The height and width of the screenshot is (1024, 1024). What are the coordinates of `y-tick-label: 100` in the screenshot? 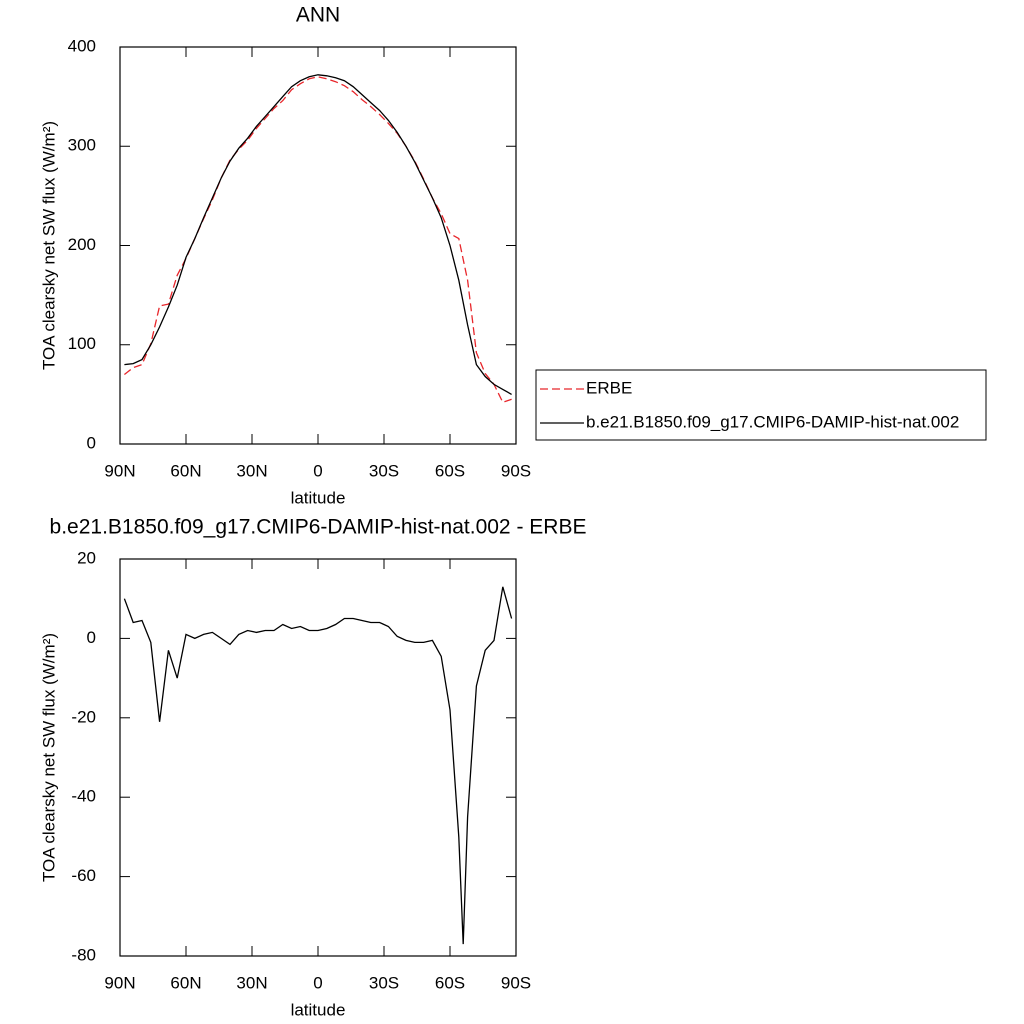 It's located at (82, 343).